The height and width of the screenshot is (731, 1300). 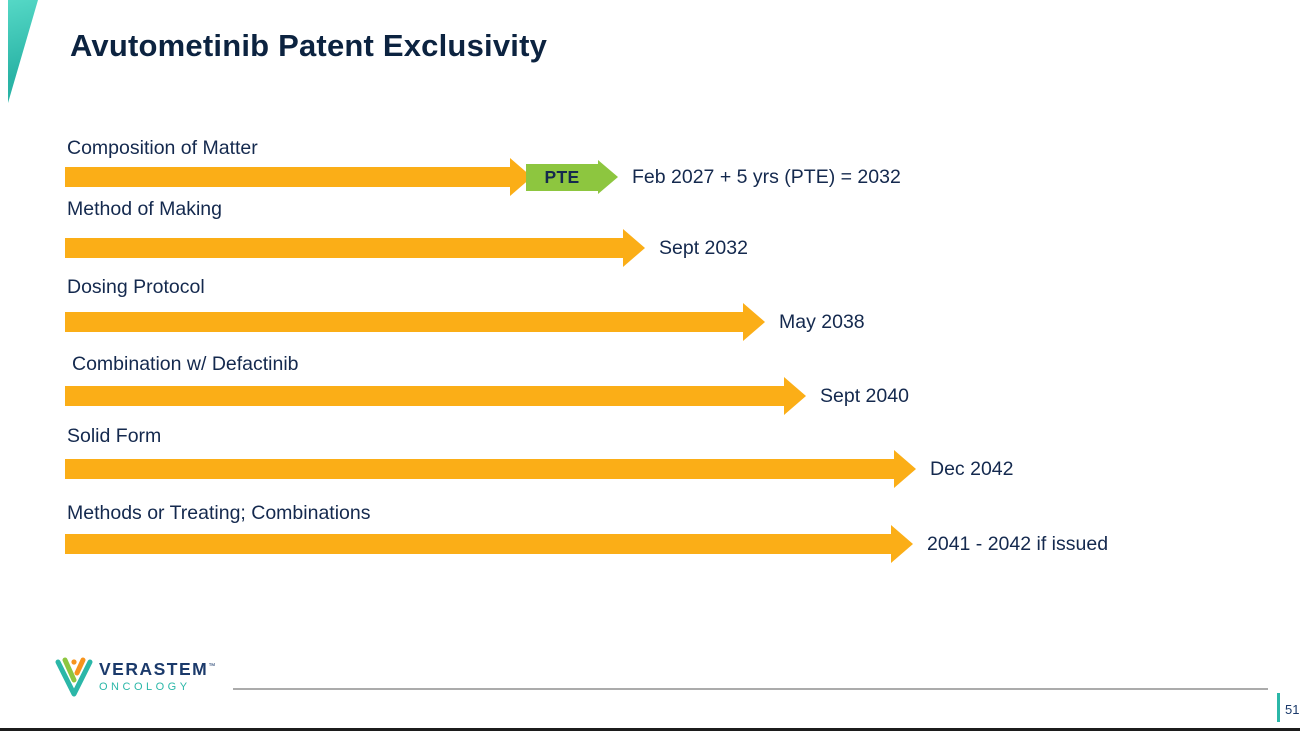 I want to click on verastem-logo-icon, so click(x=74, y=677).